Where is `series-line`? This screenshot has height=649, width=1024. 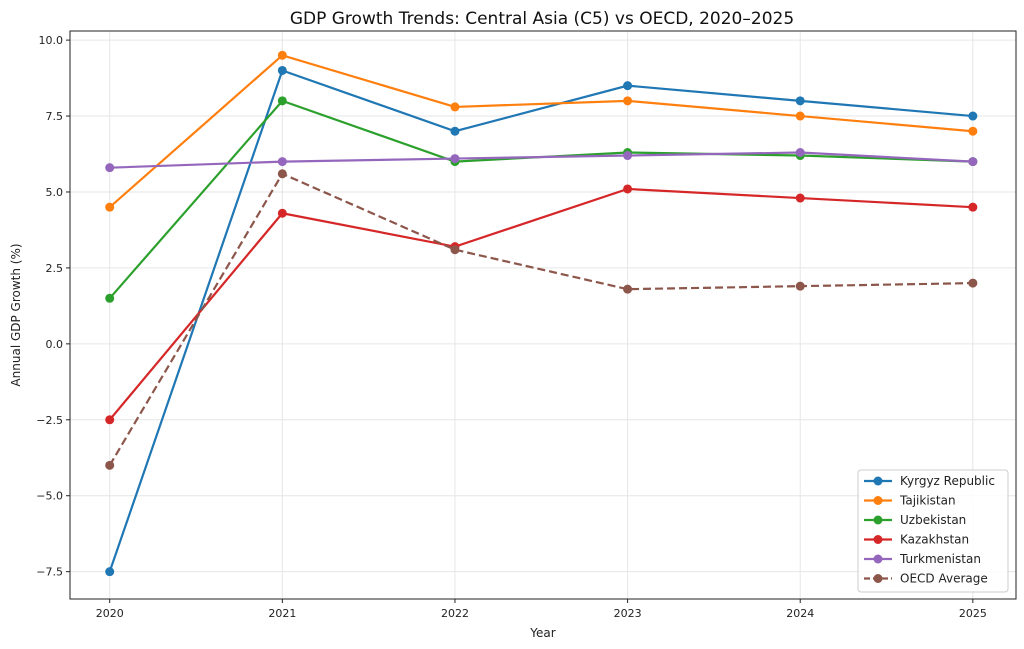
series-line is located at coordinates (541, 160).